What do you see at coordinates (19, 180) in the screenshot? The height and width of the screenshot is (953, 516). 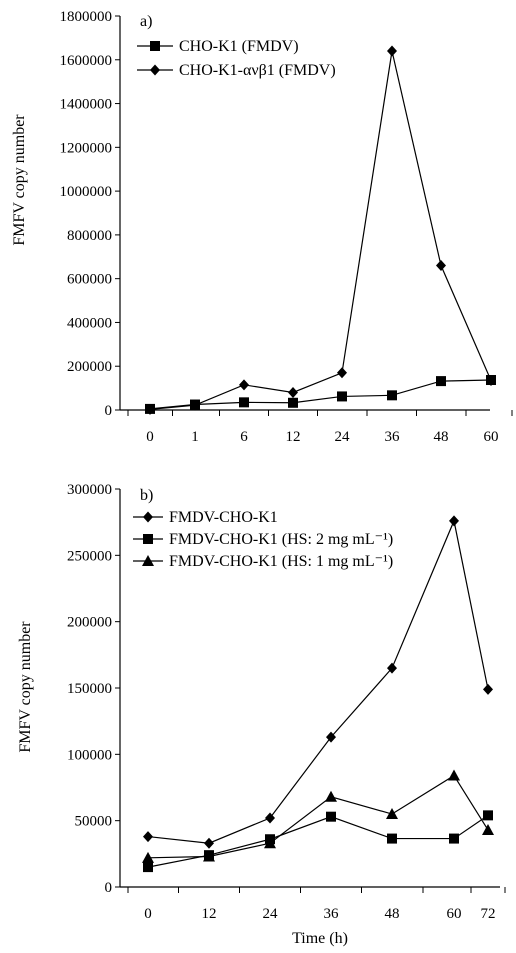 I see `y-axis-label-a: FMFV copy number` at bounding box center [19, 180].